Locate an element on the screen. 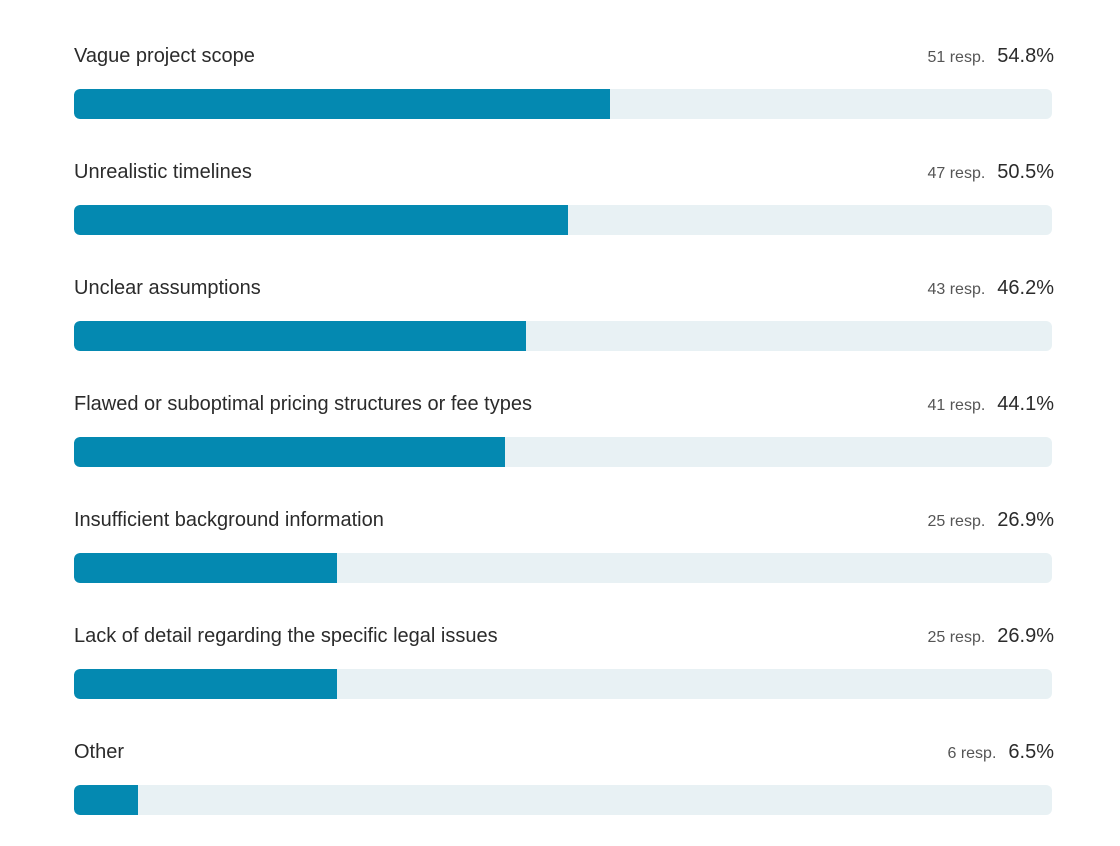 The height and width of the screenshot is (846, 1120). bar-category-label: Unrealistic timelines is located at coordinates (163, 172).